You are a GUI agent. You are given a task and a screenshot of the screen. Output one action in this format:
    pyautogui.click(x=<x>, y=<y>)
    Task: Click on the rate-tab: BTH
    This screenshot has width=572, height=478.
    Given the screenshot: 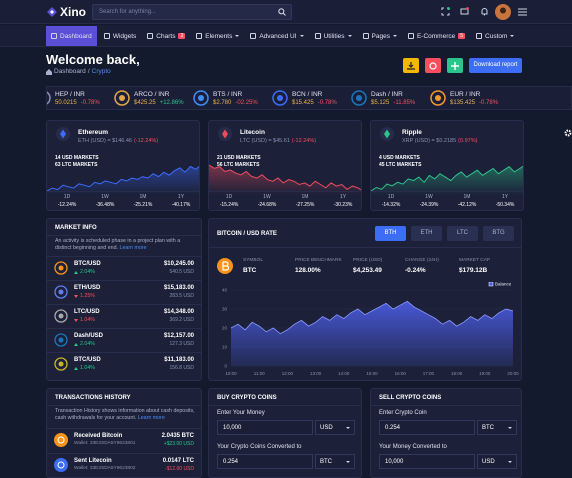 What is the action you would take?
    pyautogui.click(x=390, y=233)
    